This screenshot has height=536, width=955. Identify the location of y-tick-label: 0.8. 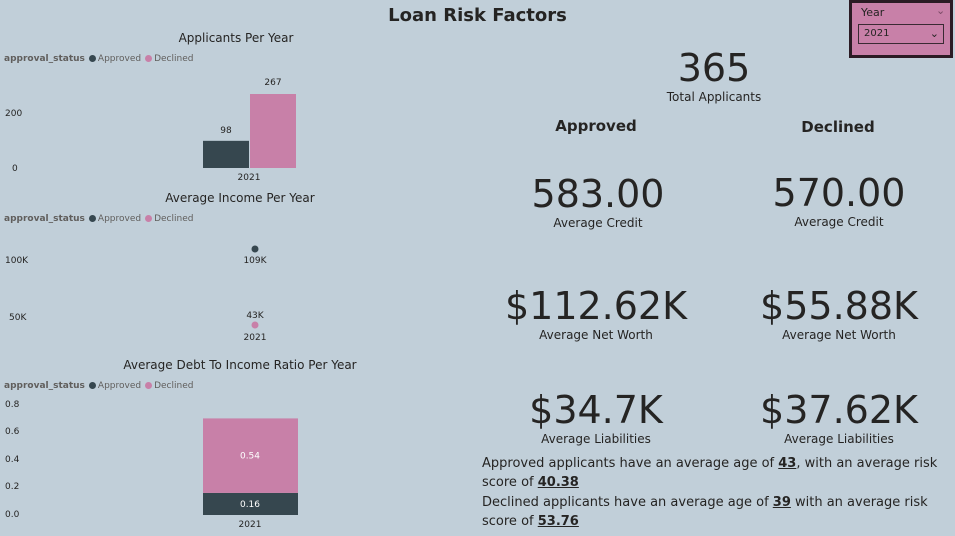
(12, 405).